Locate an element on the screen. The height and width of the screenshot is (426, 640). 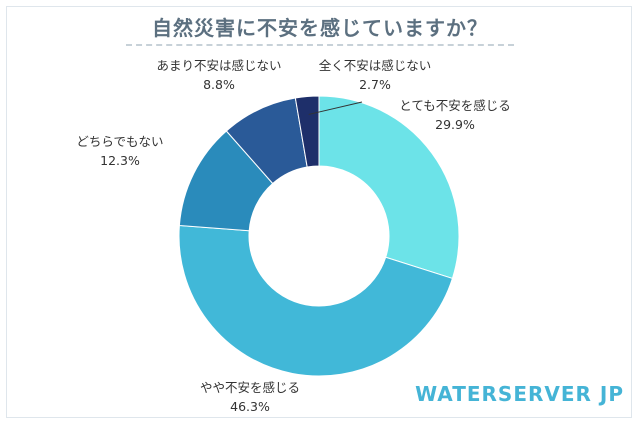
chart-title: 自然災害に不安を感じていますか？ is located at coordinates (320, 28).